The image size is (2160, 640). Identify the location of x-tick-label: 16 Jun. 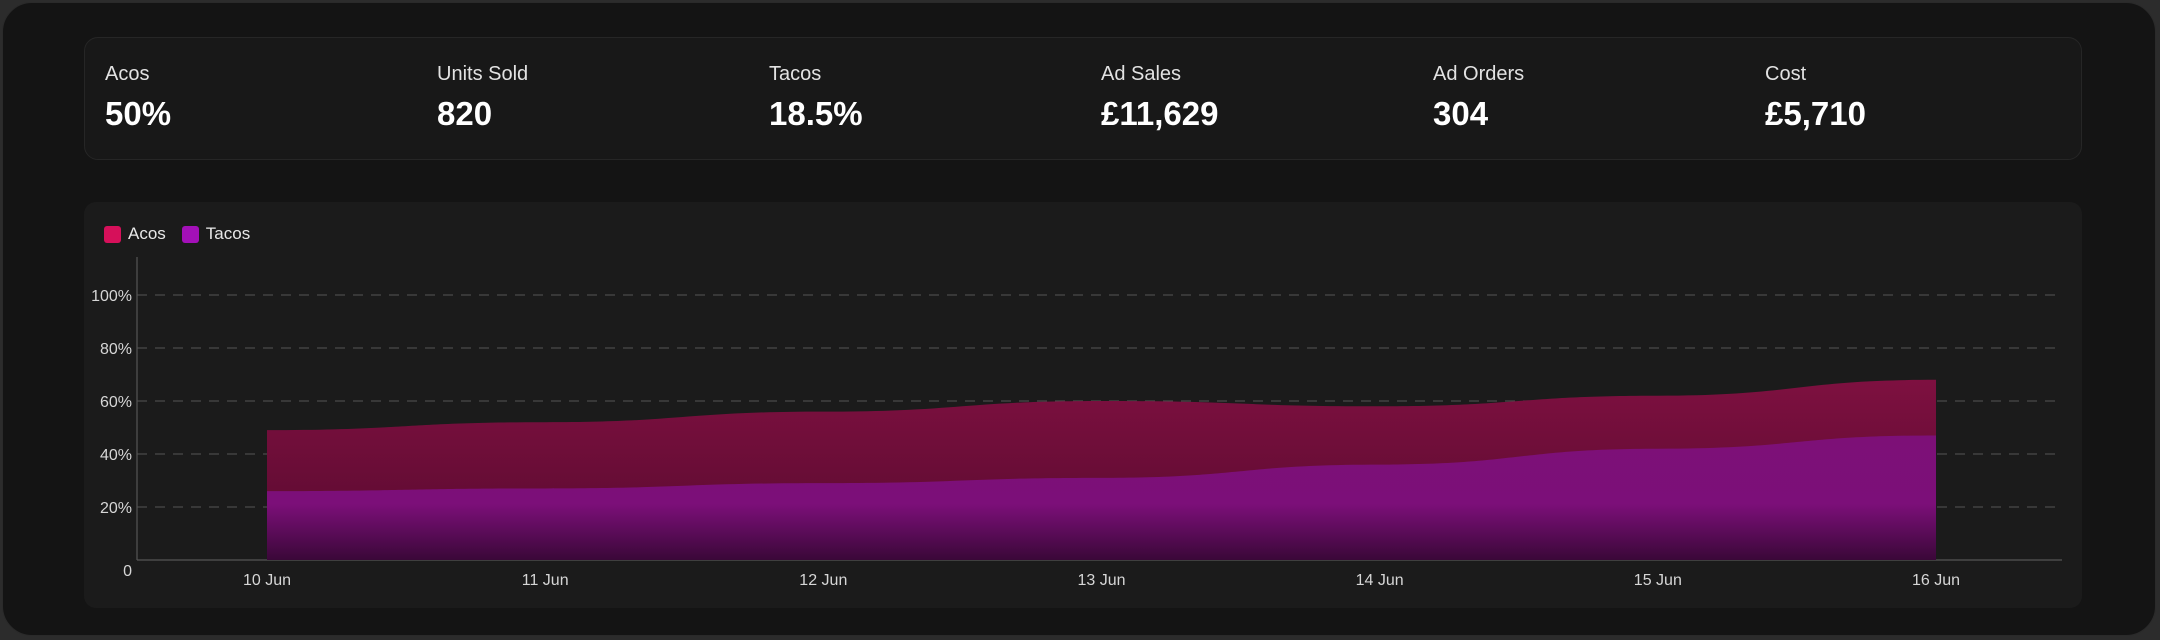
(1936, 580).